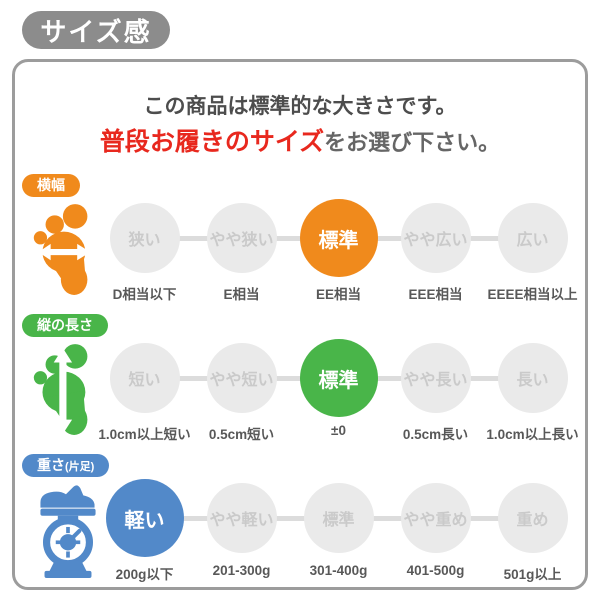  I want to click on option-caption: D相当以下, so click(144, 294).